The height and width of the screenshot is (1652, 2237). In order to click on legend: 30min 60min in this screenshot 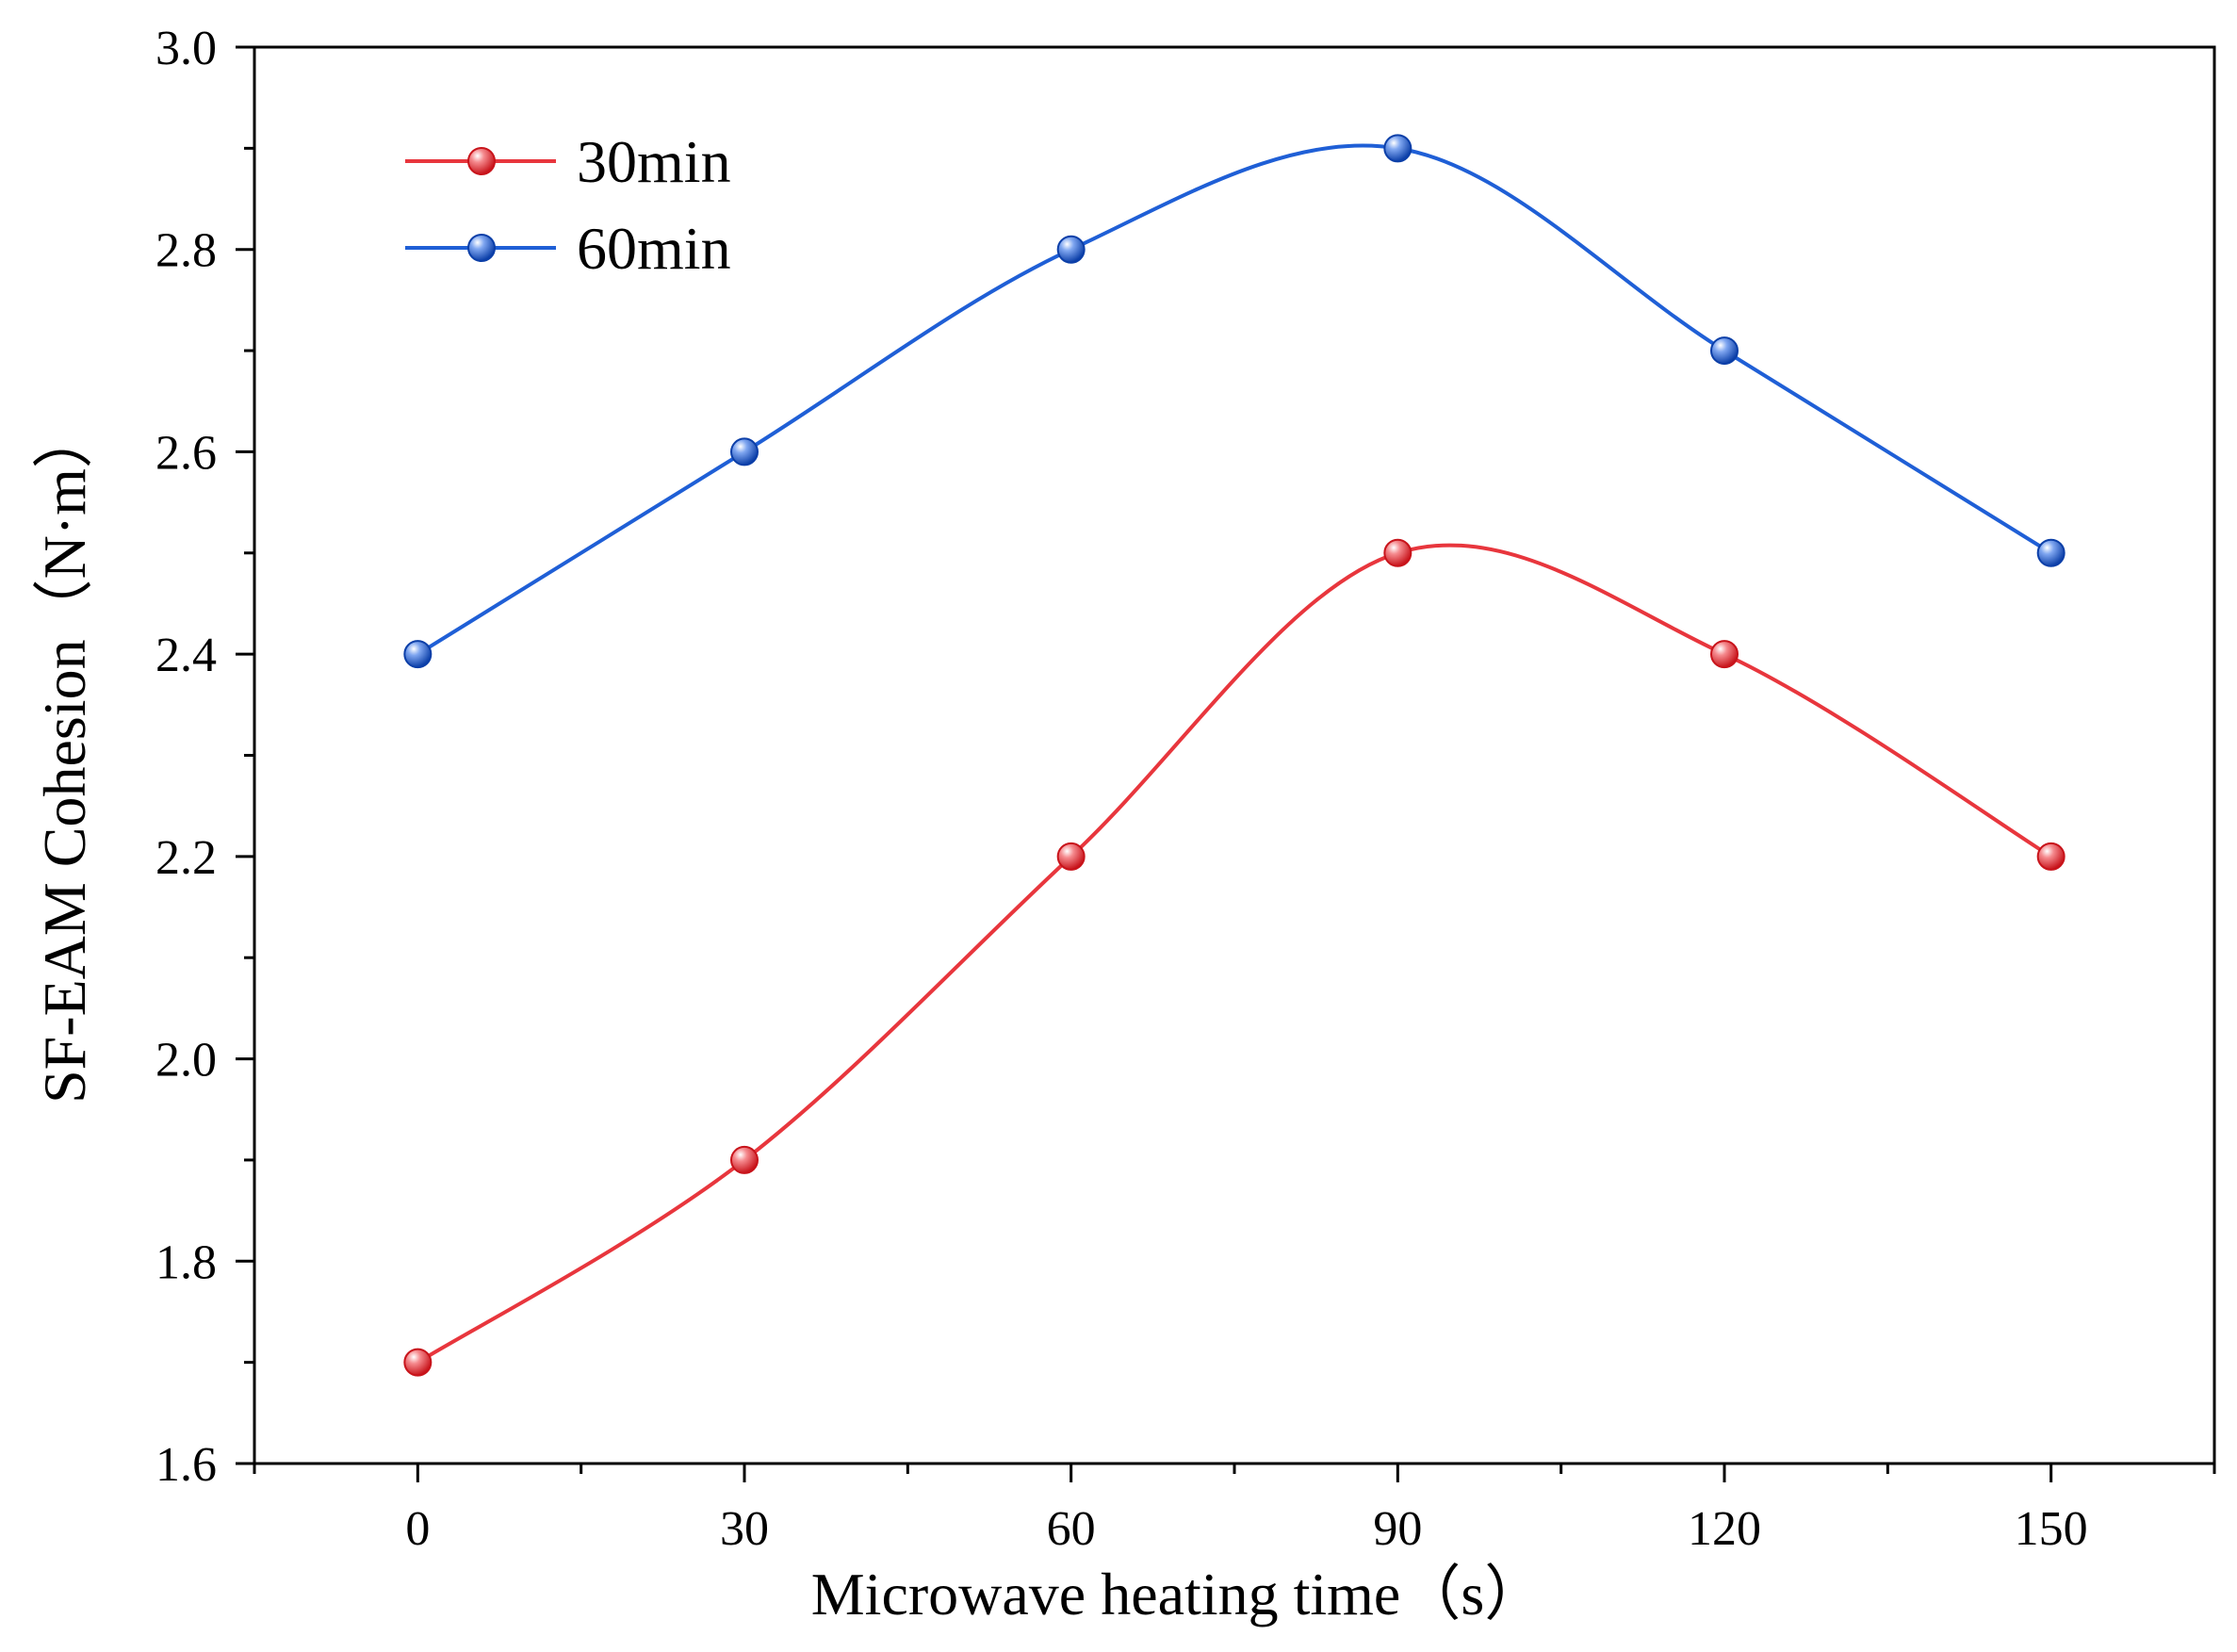, I will do `click(568, 205)`.